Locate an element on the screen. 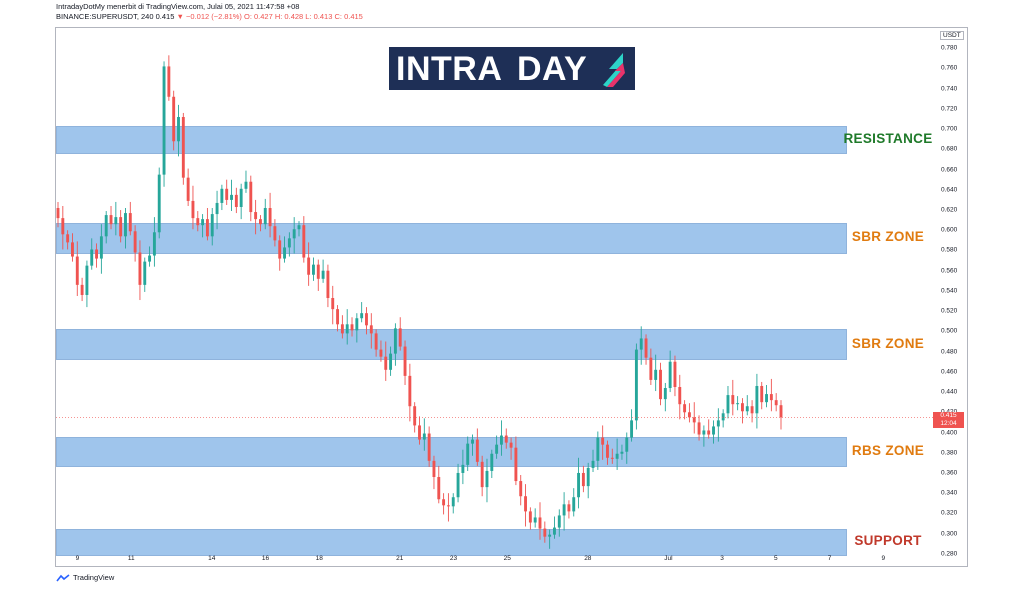  currency-label: USDT is located at coordinates (952, 35).